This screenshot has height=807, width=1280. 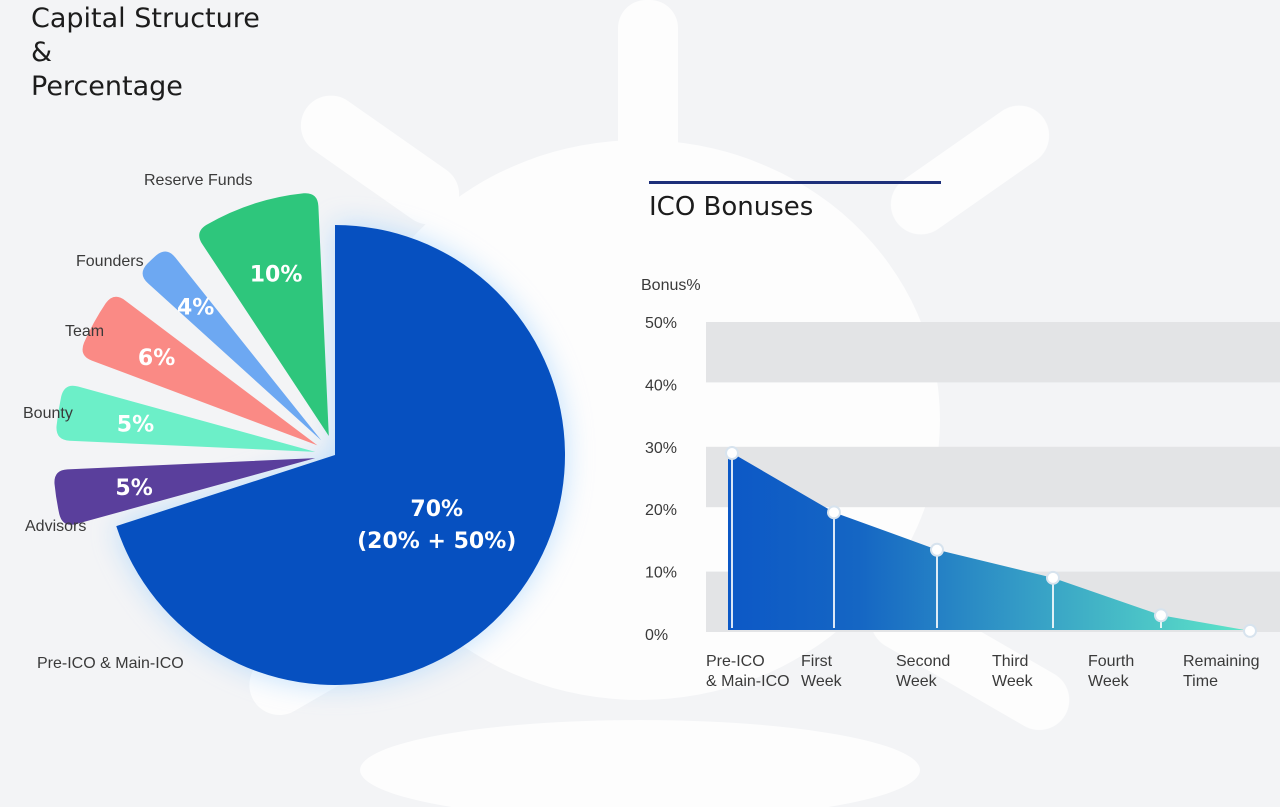 I want to click on x-tick-label: First, so click(x=817, y=661).